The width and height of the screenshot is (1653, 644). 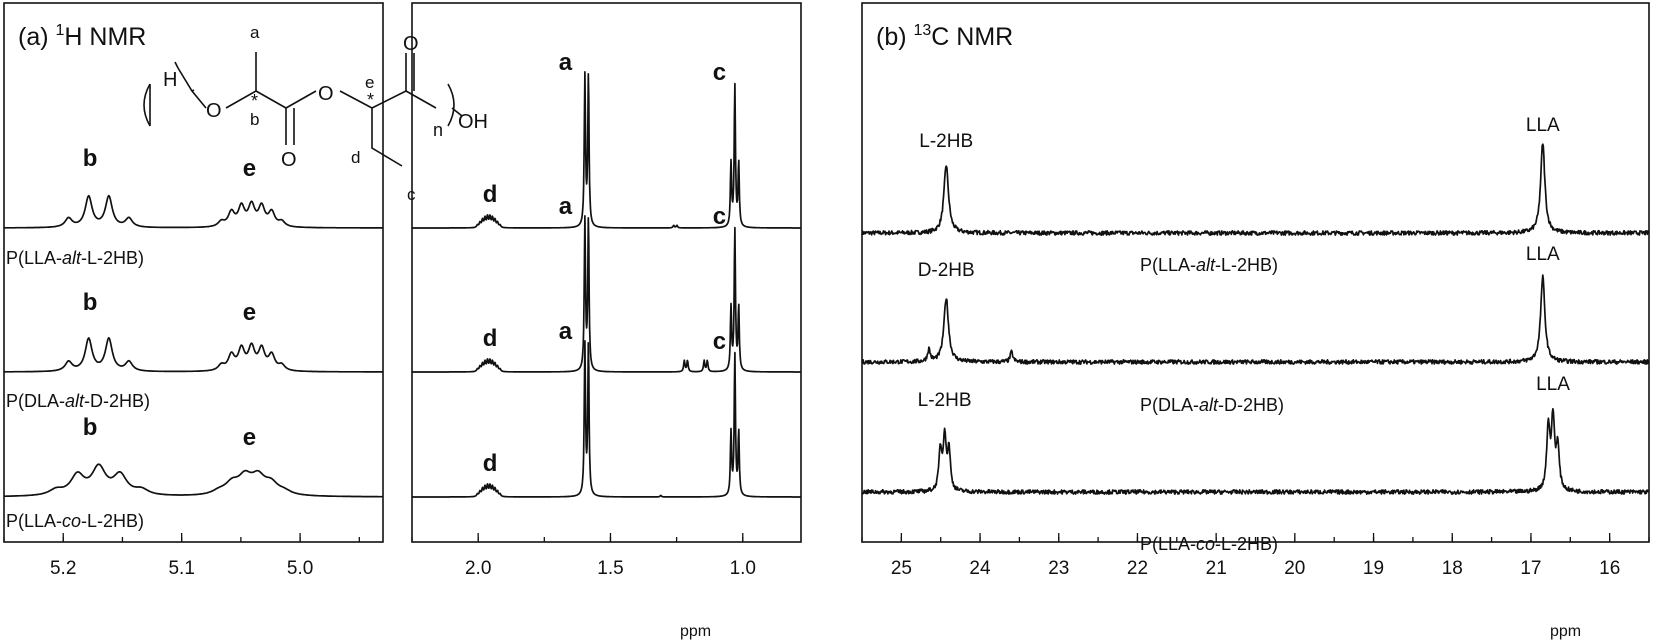 I want to click on b-xlabel: ppm, so click(x=1565, y=631).